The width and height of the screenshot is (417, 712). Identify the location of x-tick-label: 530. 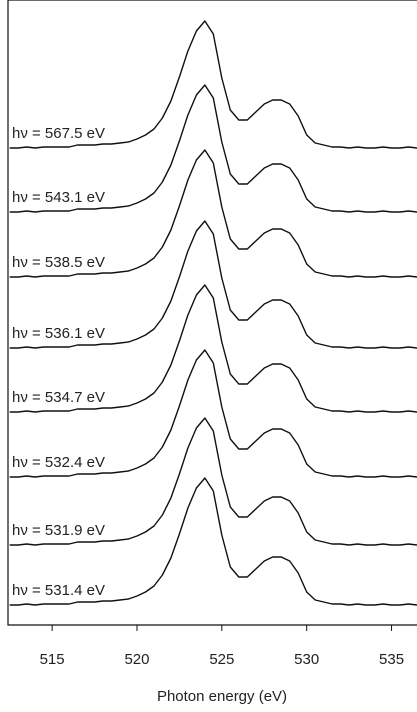
(306, 659).